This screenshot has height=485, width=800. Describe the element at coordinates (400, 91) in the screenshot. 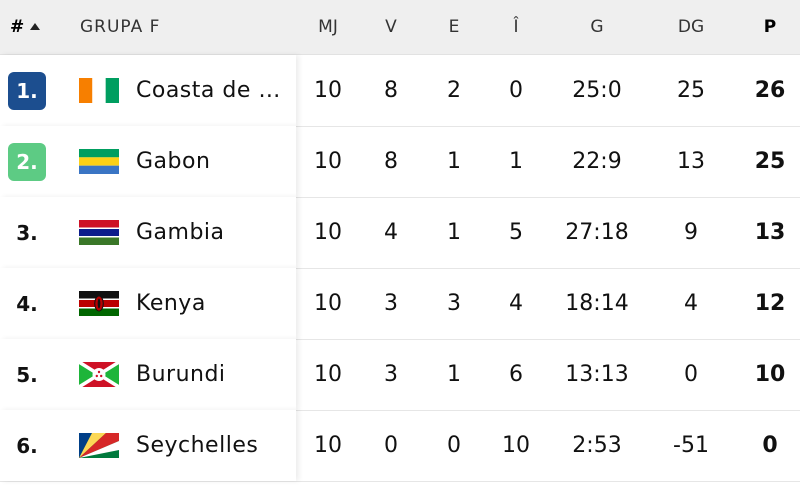

I see `table-row: 1. Coasta de … 10 8 2 0 25:0 25 26` at that location.